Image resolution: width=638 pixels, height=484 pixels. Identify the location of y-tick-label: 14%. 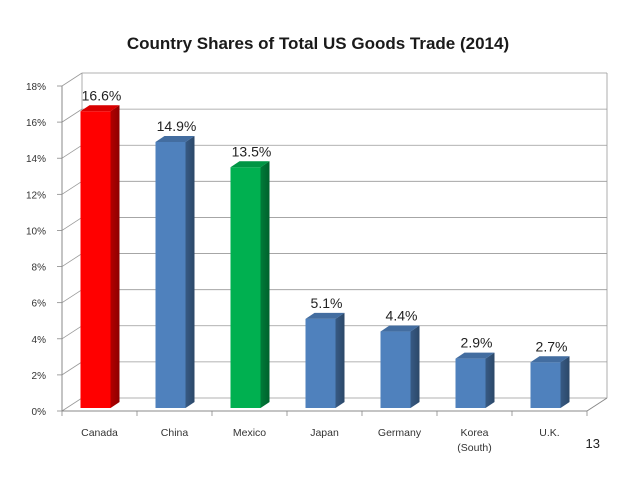
(36, 159).